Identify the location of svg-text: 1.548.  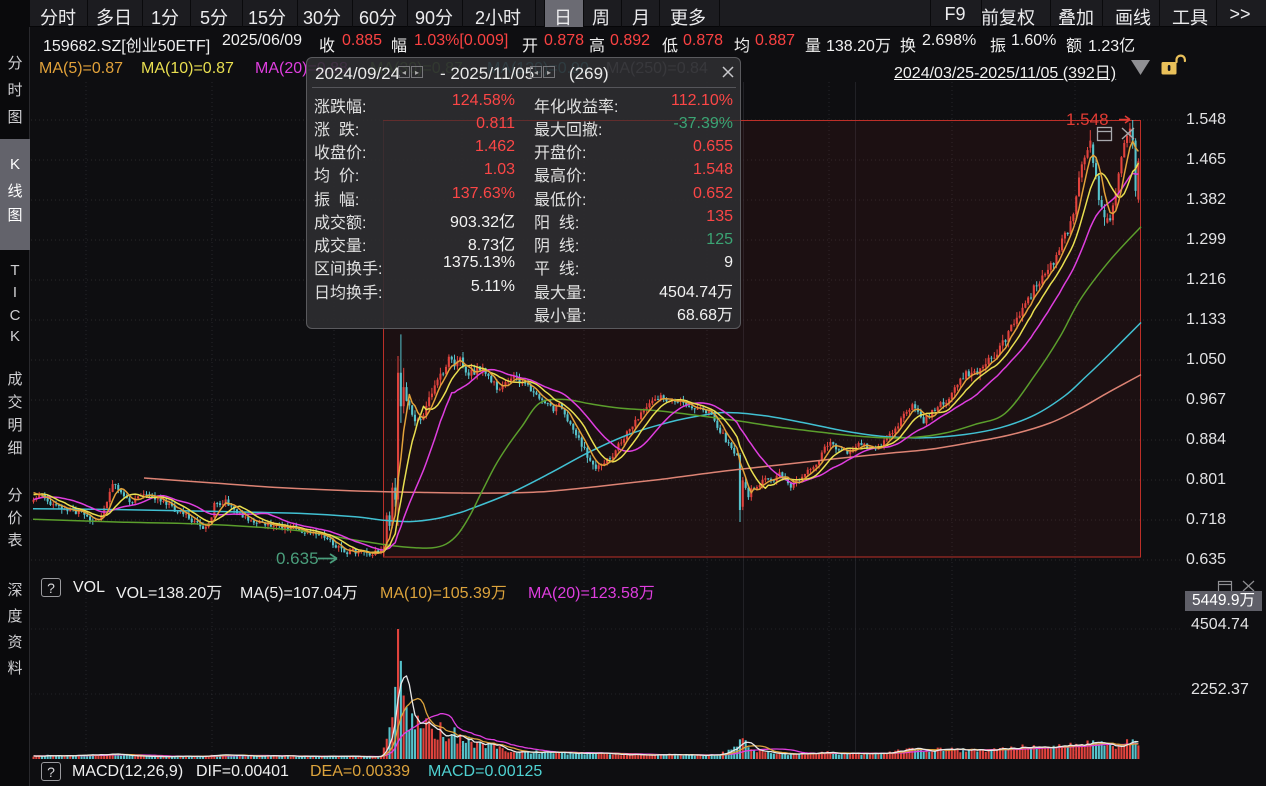
(1087, 119).